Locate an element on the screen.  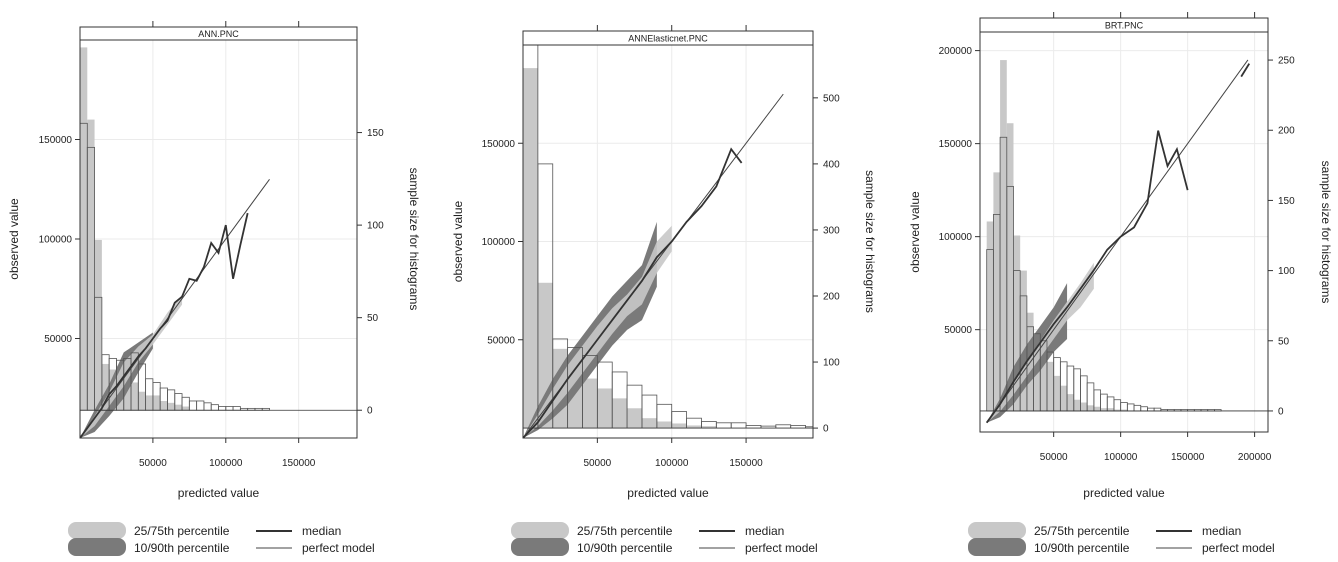
median-line-upper is located at coordinates (1245, 70).